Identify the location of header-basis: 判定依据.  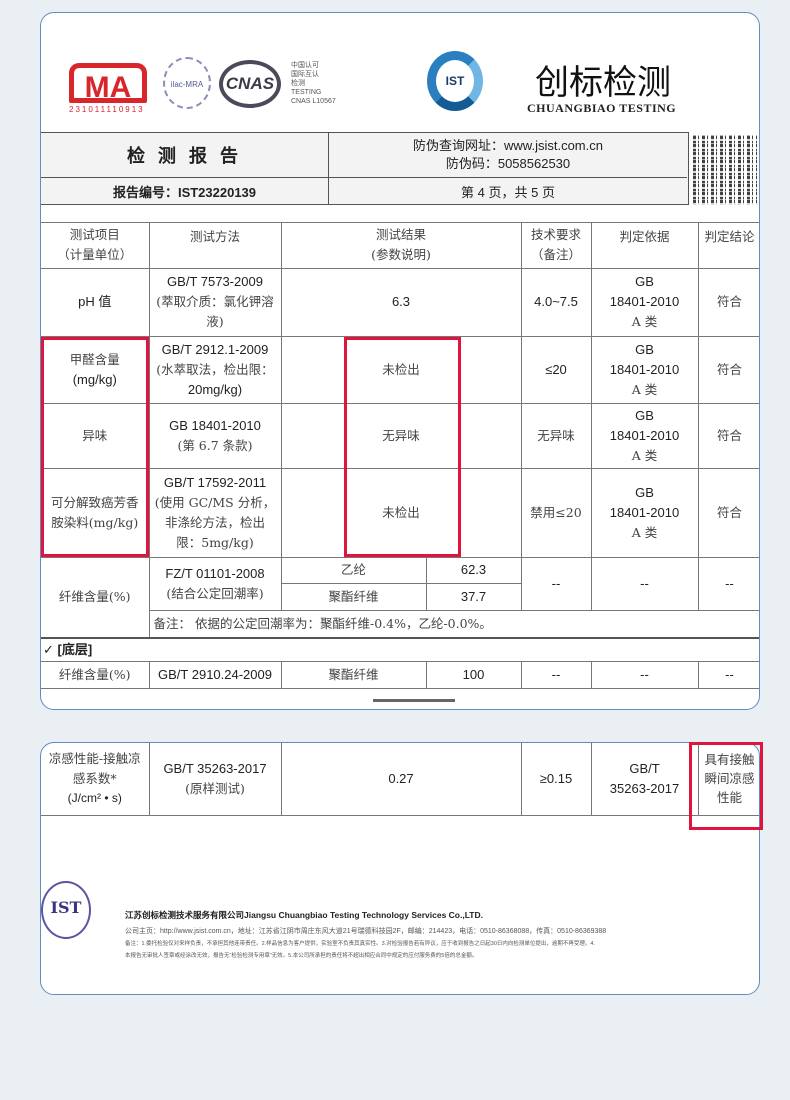
(644, 245).